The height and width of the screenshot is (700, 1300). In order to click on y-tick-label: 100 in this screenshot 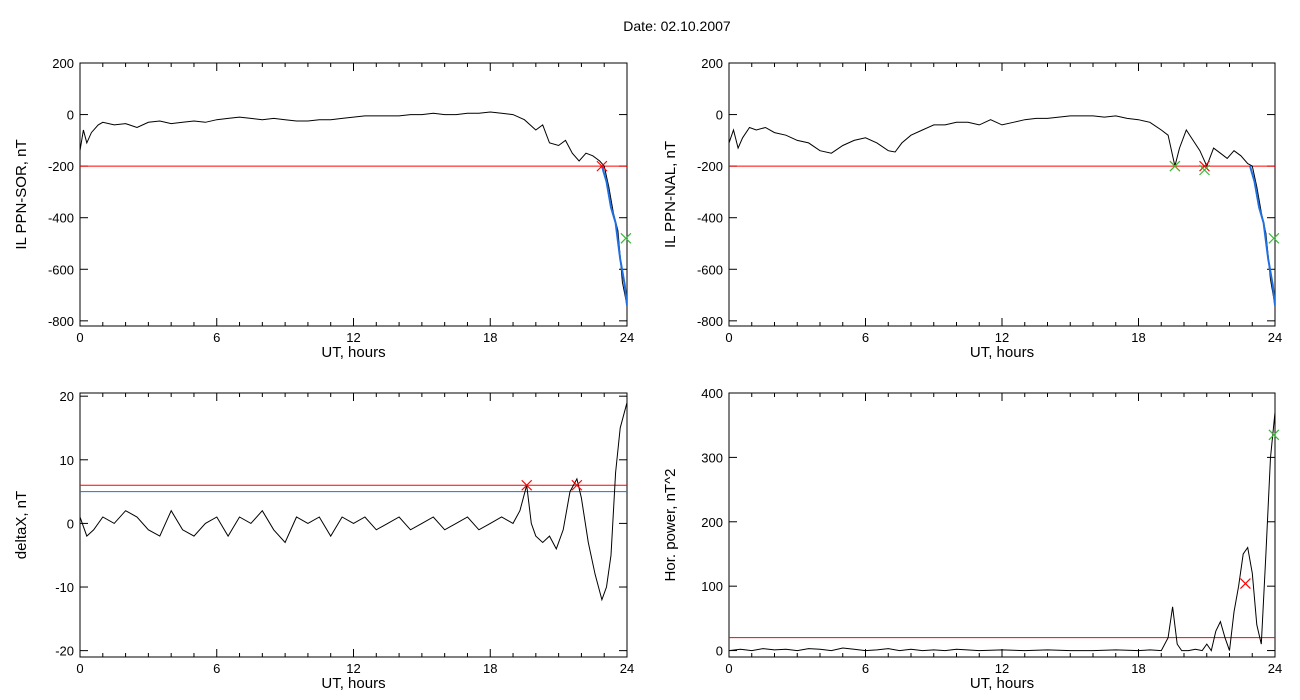, I will do `click(712, 586)`.